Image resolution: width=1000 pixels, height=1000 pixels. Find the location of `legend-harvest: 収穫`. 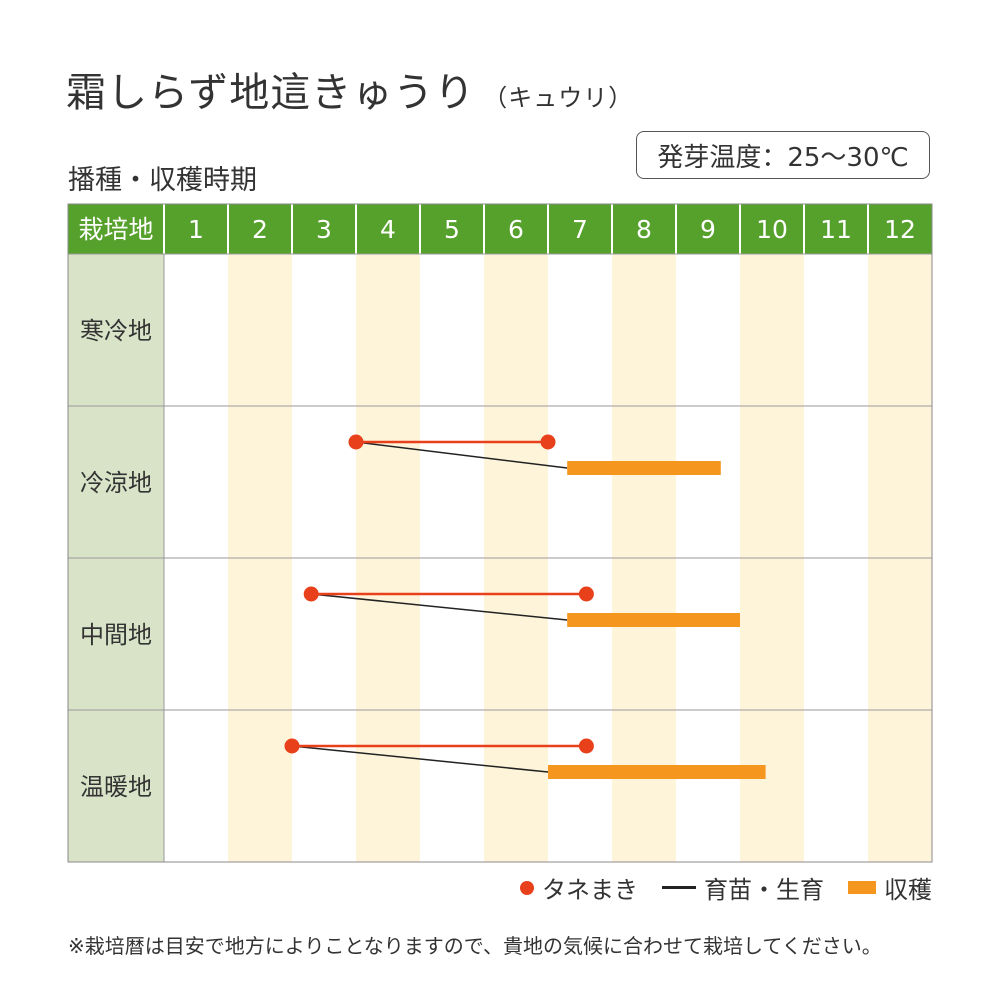

legend-harvest: 収穫 is located at coordinates (890, 887).